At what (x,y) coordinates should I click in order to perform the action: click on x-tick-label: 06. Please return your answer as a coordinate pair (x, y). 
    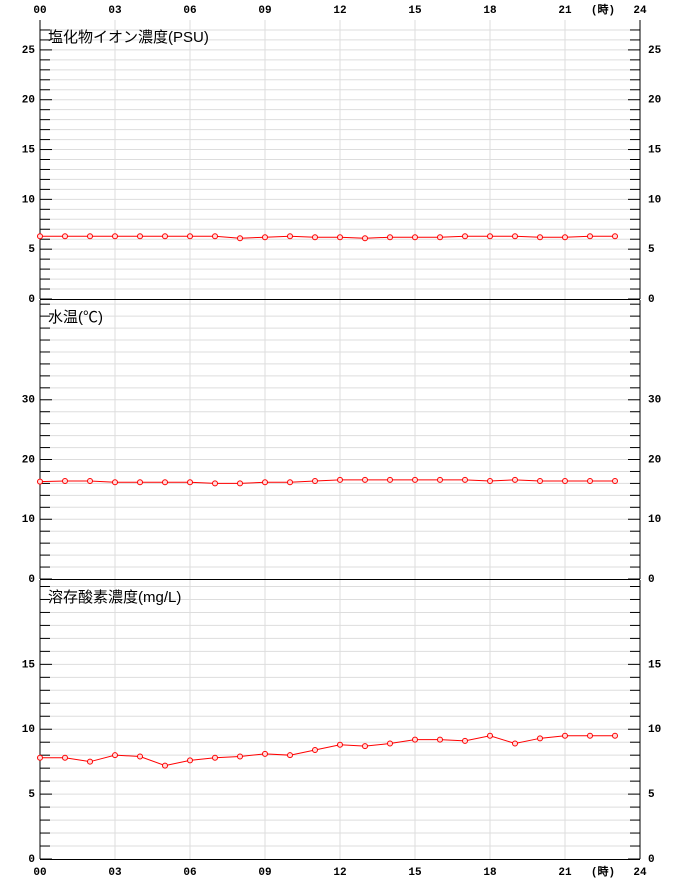
    Looking at the image, I should click on (189, 11).